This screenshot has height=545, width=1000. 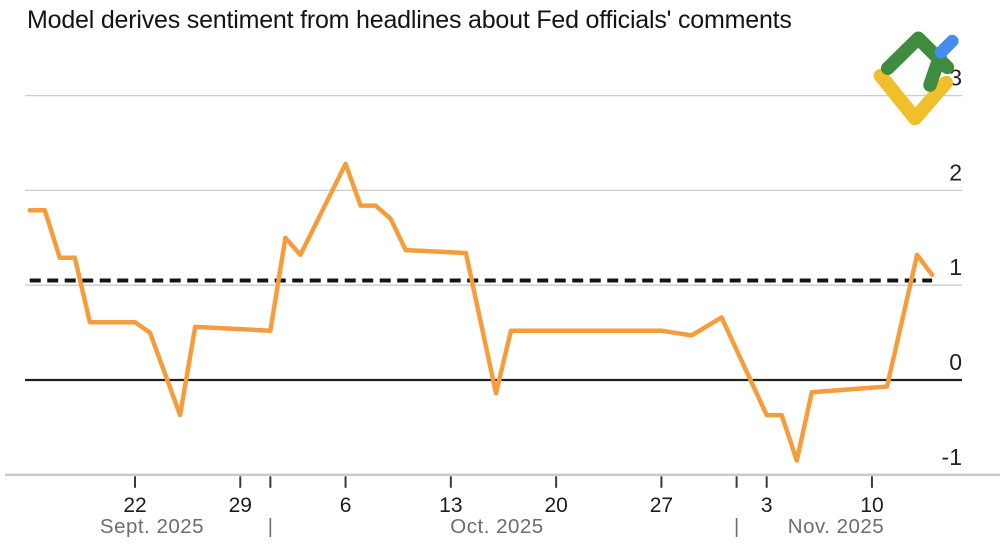 What do you see at coordinates (871, 505) in the screenshot?
I see `x-tick-label: 10` at bounding box center [871, 505].